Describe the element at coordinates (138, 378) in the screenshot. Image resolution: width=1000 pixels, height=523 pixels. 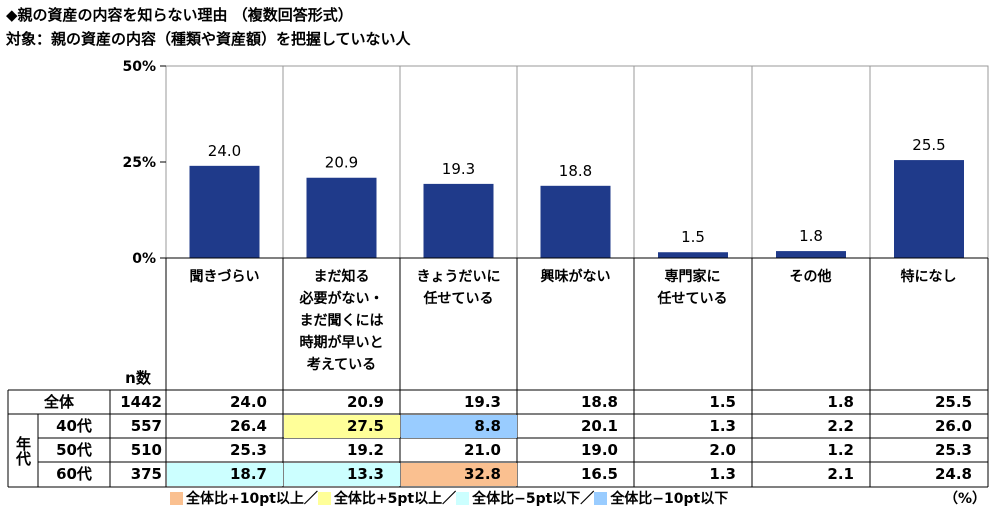
I see `n-header: n数` at that location.